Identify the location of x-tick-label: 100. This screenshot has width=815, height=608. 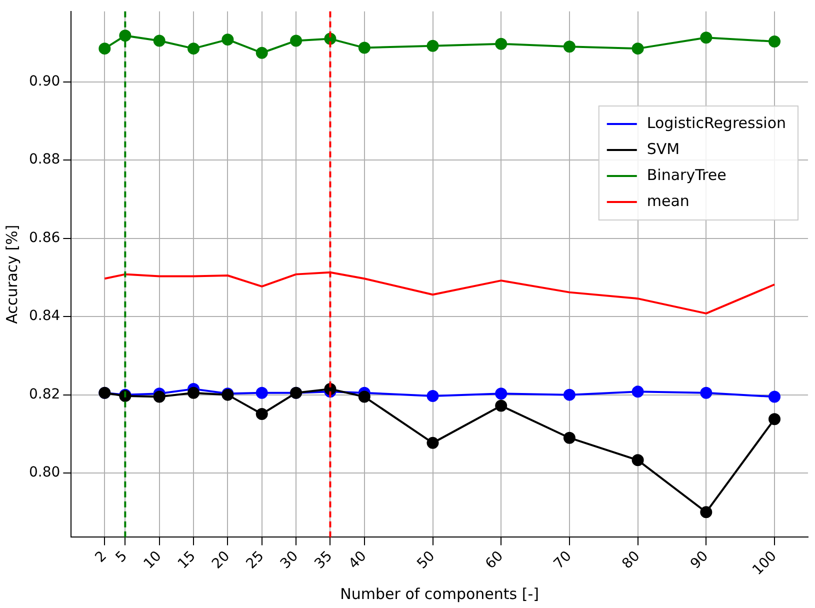
(765, 563).